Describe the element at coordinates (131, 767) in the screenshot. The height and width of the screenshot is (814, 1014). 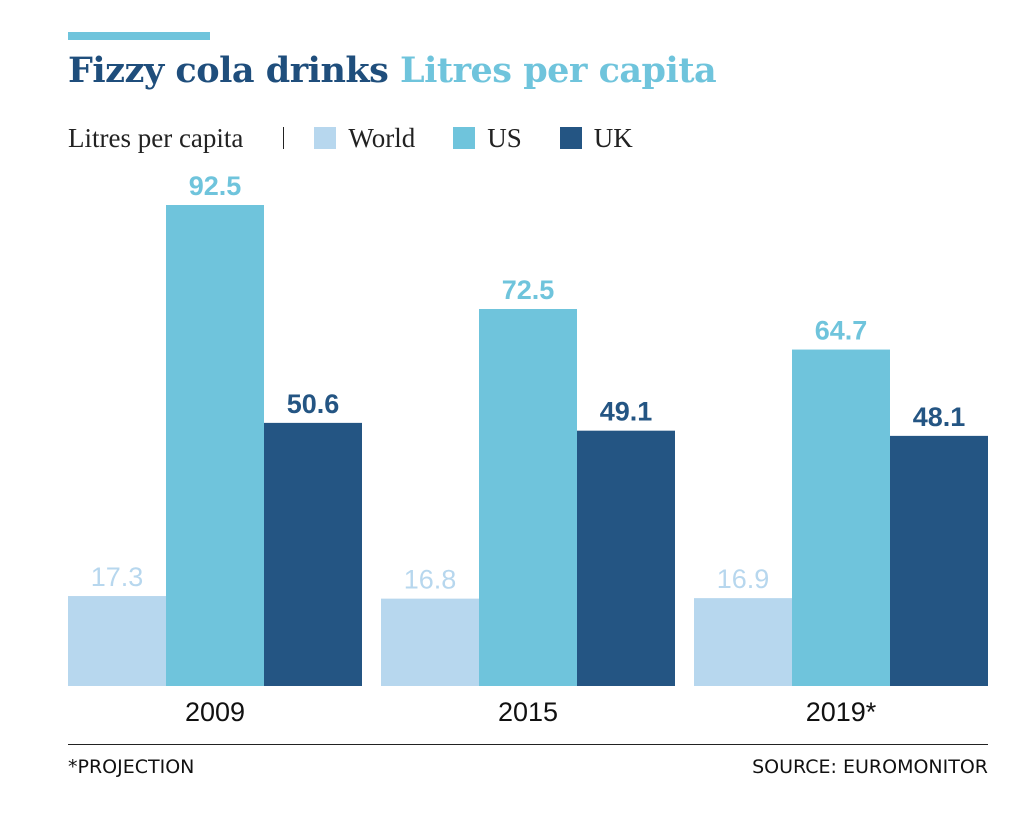
I see `footnote: *PROJECTION` at that location.